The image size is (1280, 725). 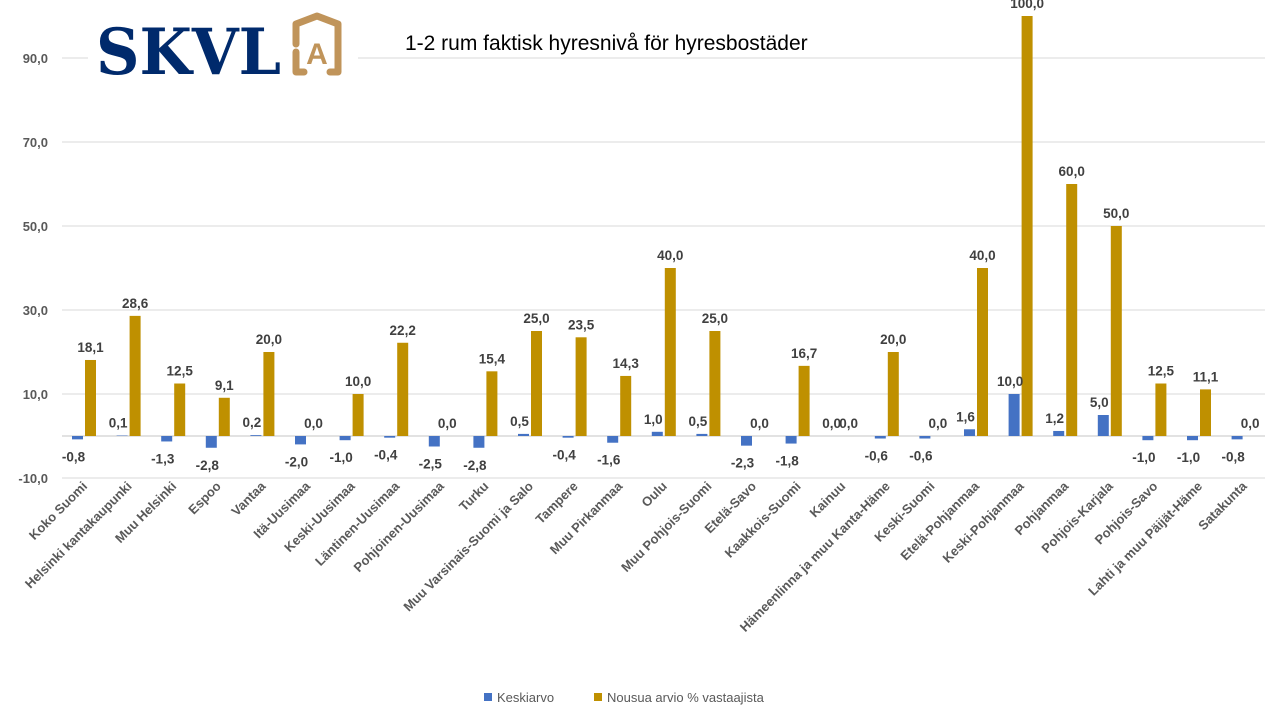 I want to click on logo-text: SKVL, so click(x=188, y=52).